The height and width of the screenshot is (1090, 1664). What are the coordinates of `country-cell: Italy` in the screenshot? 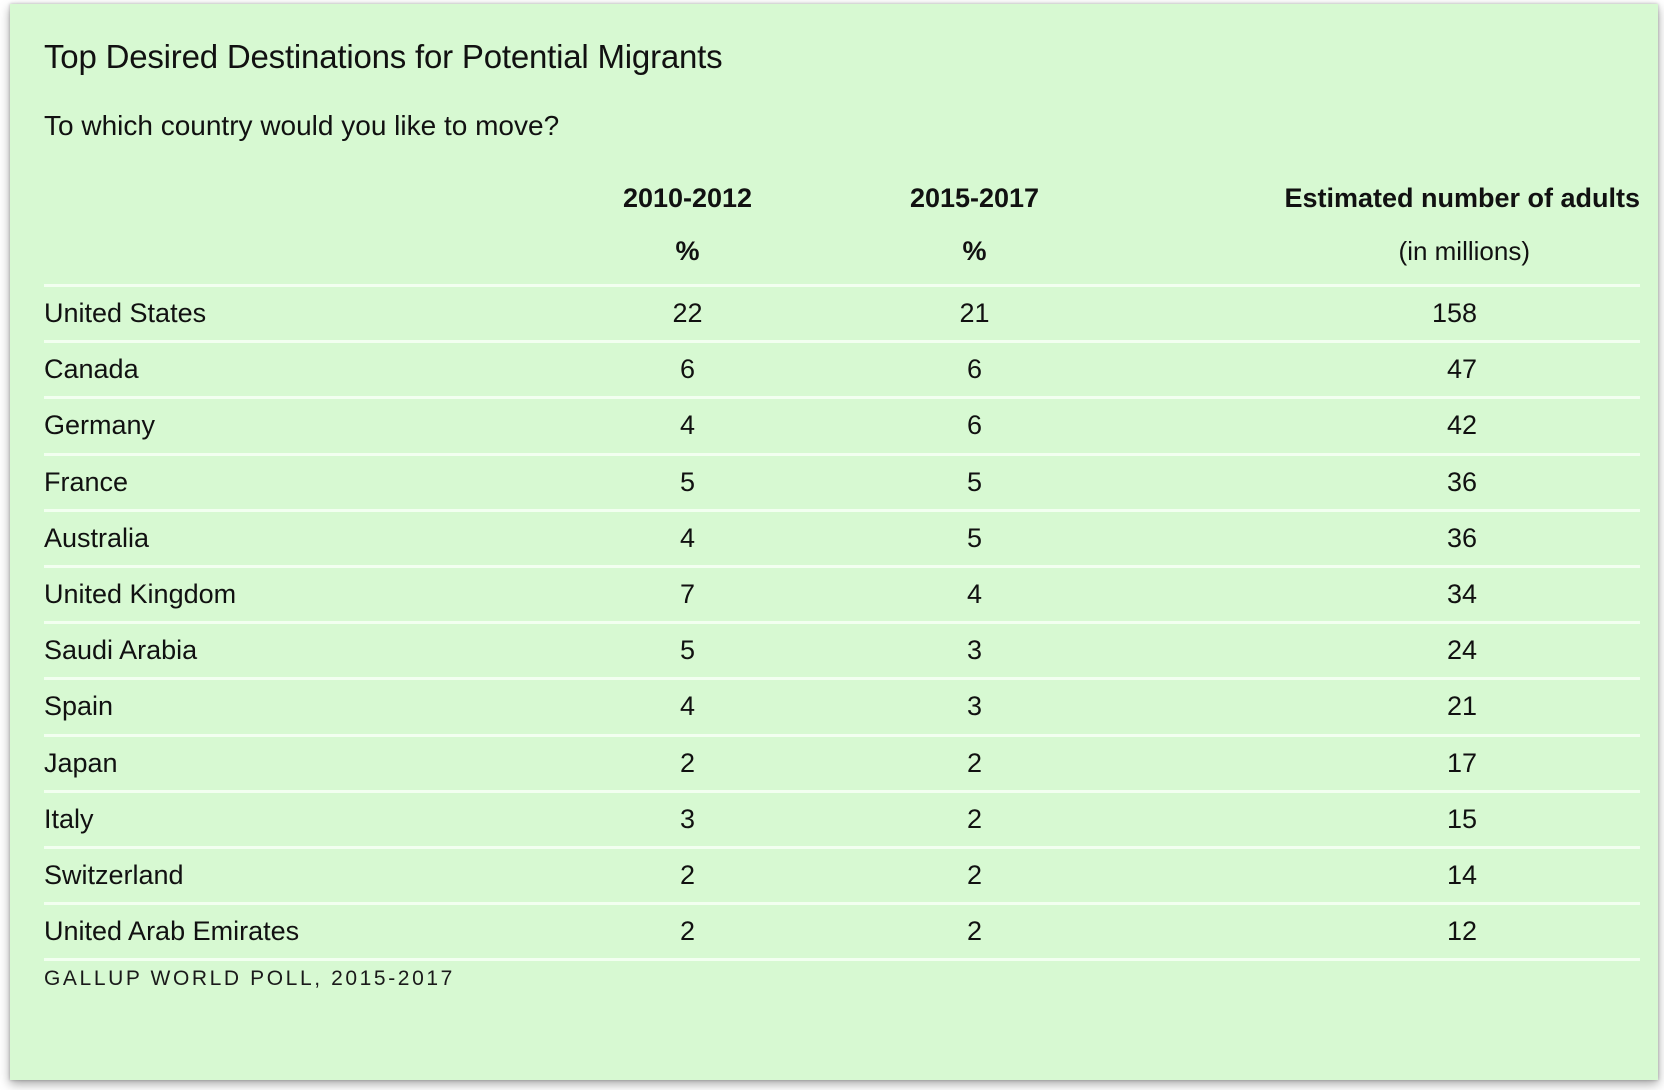 It's located at (69, 818).